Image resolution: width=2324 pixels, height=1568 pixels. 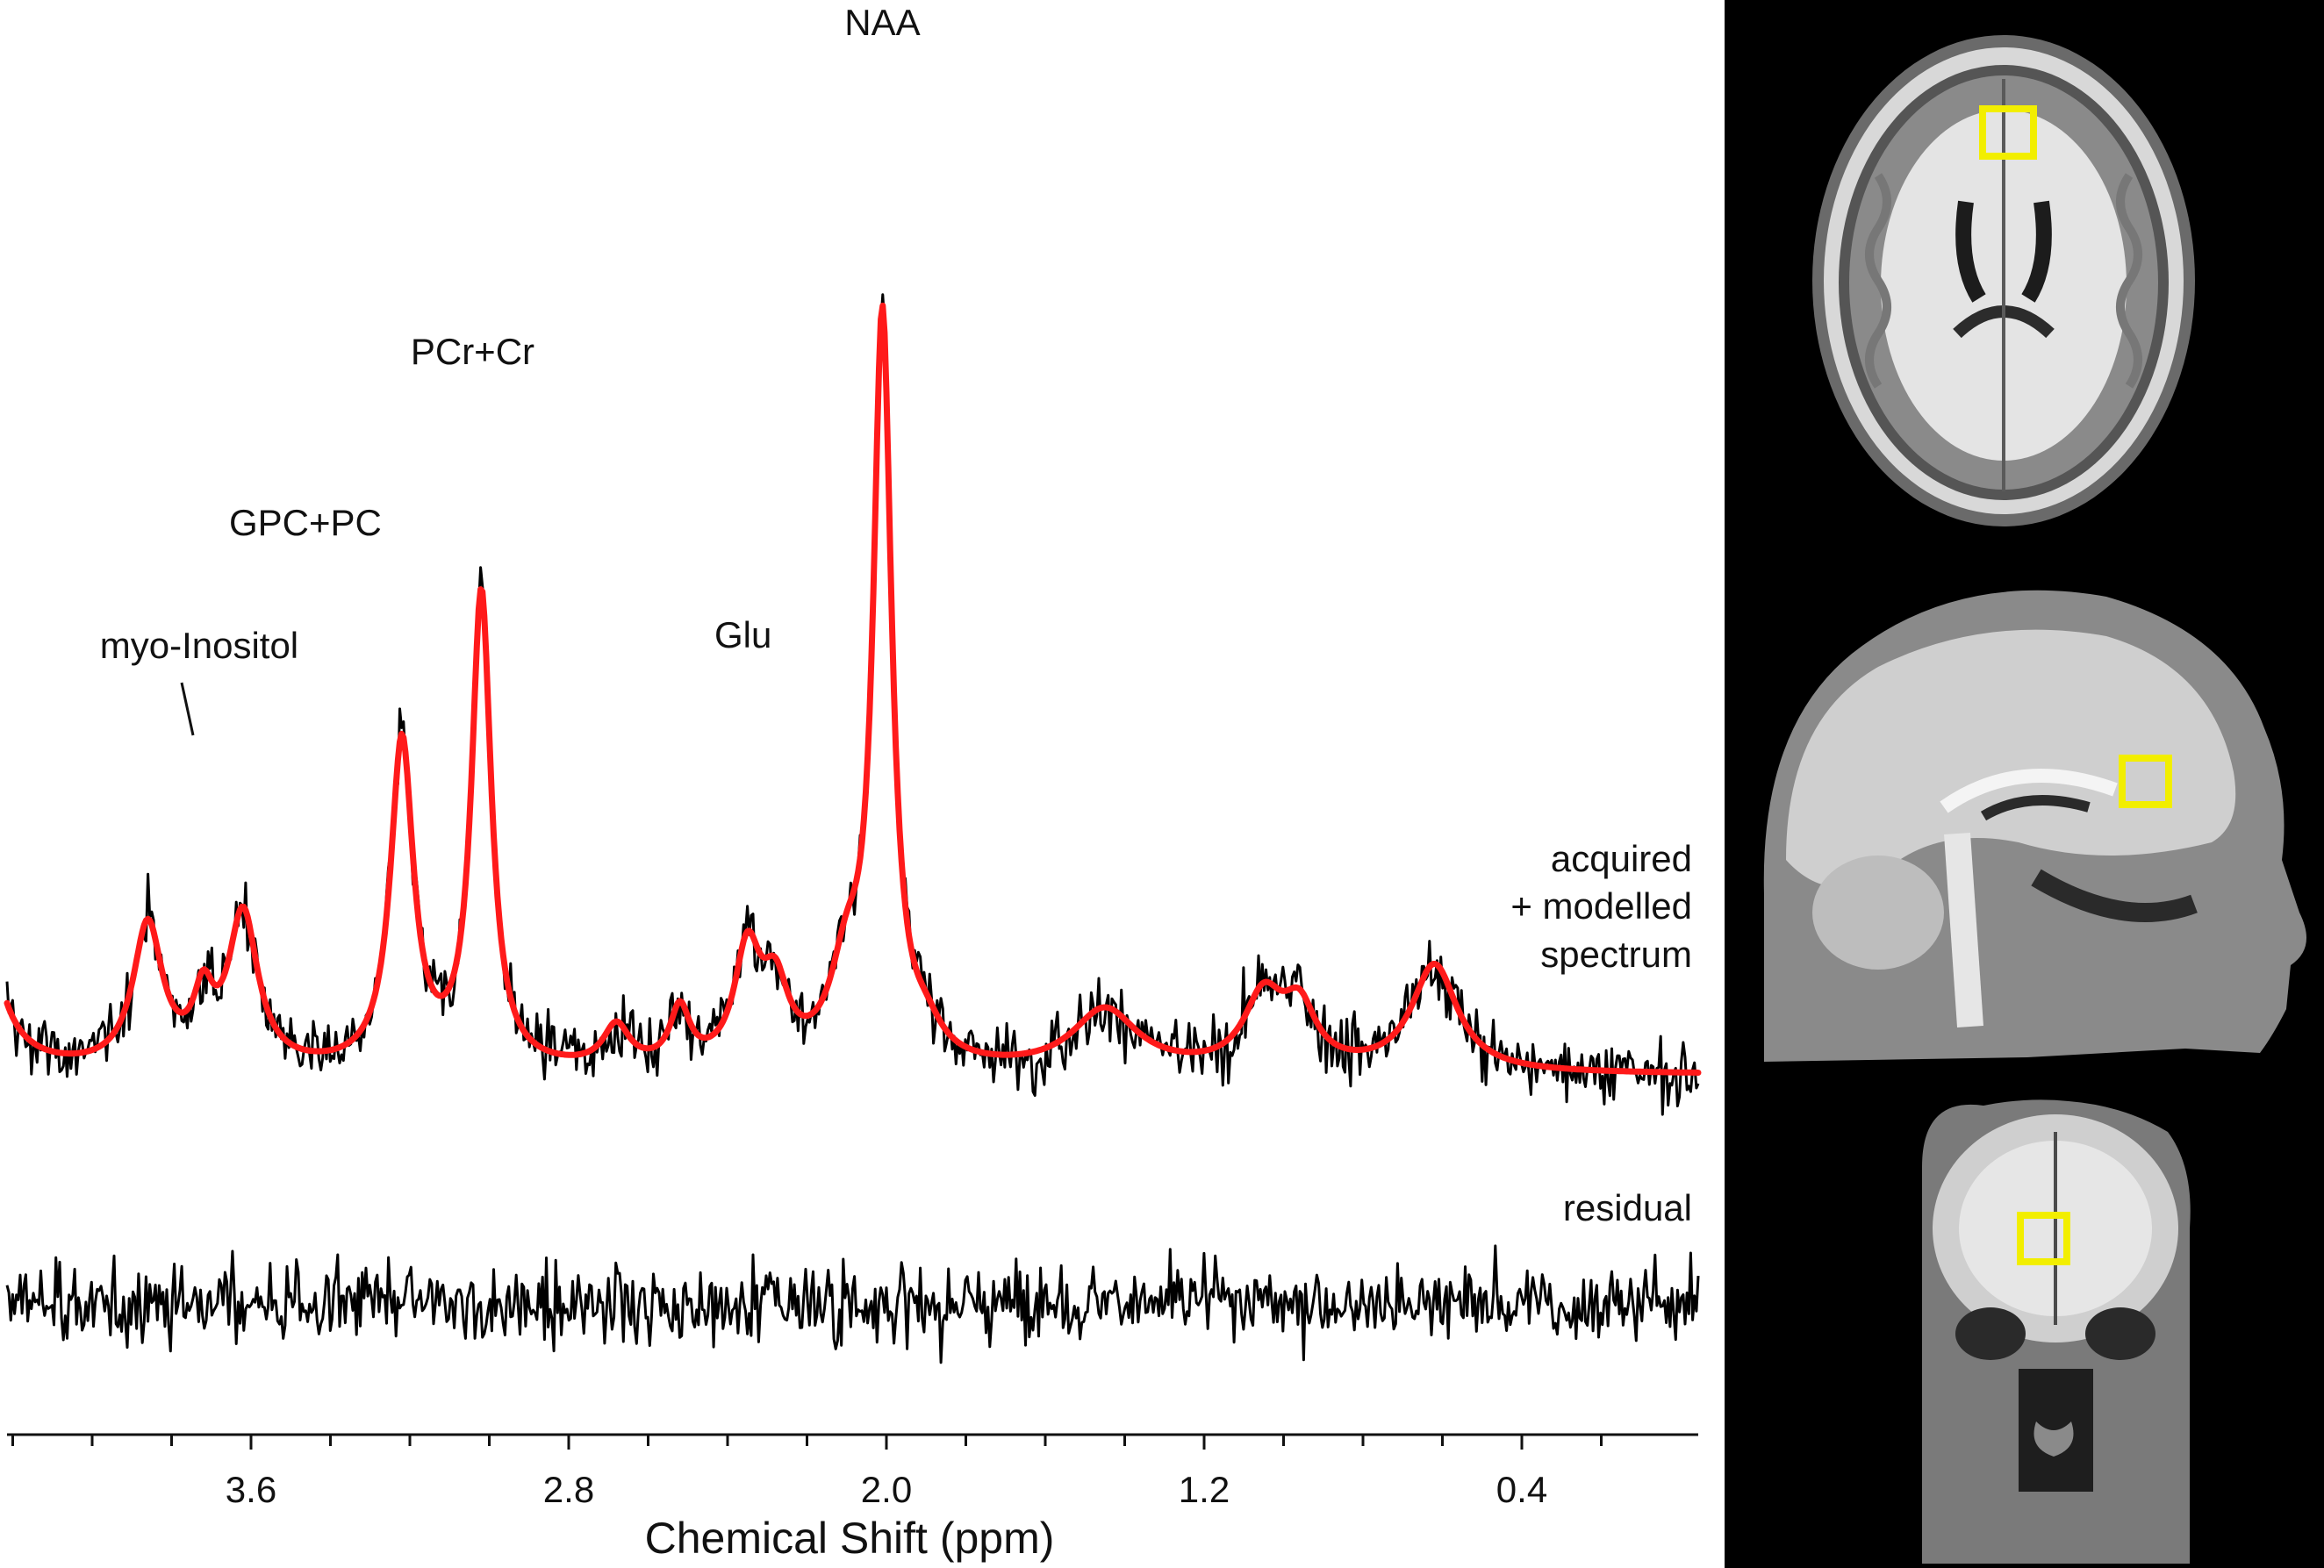 What do you see at coordinates (2008, 132) in the screenshot?
I see `voxel-axial` at bounding box center [2008, 132].